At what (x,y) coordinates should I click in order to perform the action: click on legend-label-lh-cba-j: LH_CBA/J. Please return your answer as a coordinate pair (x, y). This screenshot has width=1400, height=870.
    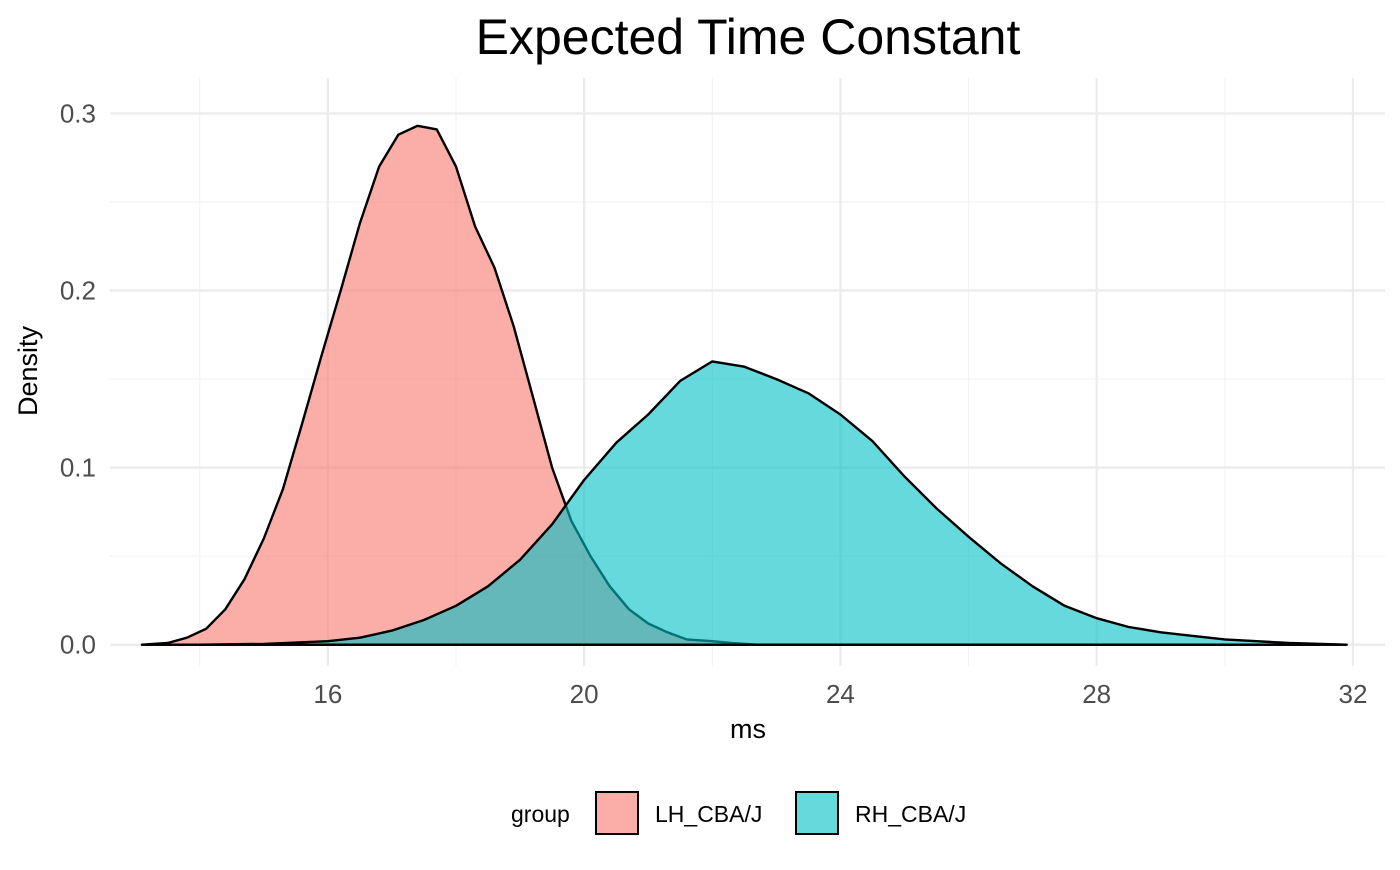
    Looking at the image, I should click on (708, 814).